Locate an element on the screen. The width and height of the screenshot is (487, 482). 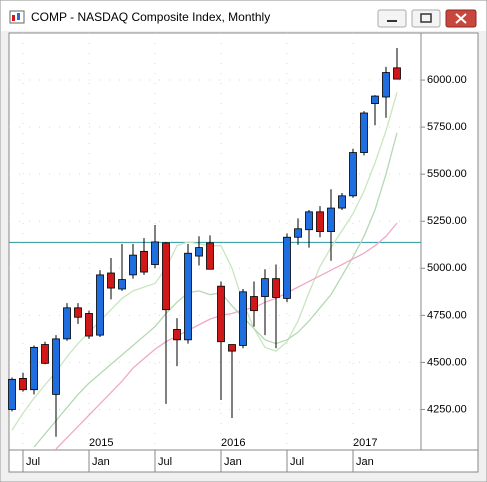
y-tick-label: 4500.00 is located at coordinates (447, 362).